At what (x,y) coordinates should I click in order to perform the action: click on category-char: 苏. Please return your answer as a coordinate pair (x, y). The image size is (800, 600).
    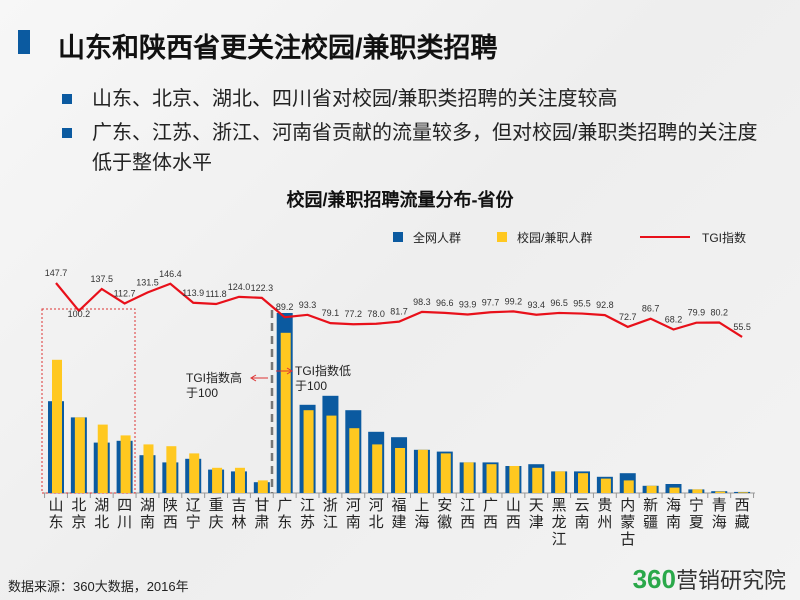
    Looking at the image, I should click on (307, 522).